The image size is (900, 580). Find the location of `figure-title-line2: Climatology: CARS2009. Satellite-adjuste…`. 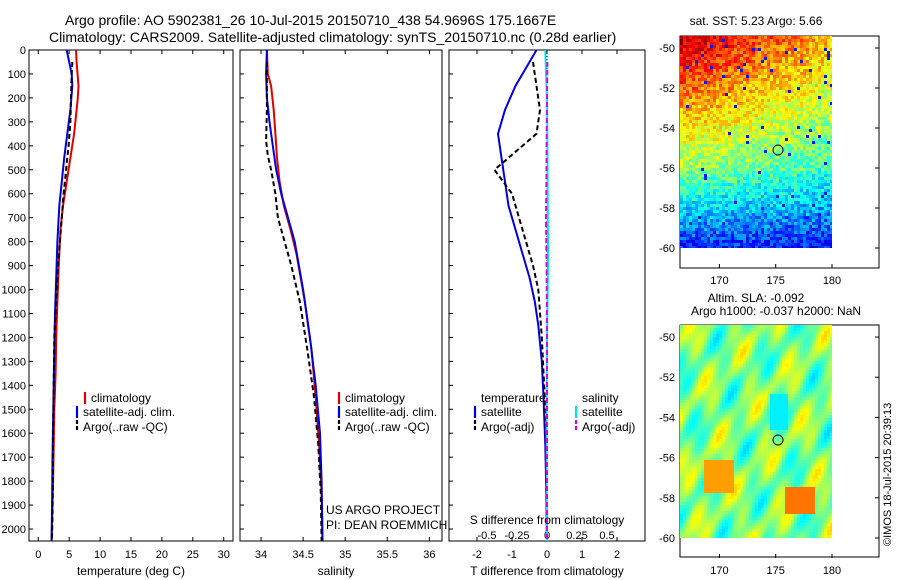

figure-title-line2: Climatology: CARS2009. Satellite-adjuste… is located at coordinates (332, 37).